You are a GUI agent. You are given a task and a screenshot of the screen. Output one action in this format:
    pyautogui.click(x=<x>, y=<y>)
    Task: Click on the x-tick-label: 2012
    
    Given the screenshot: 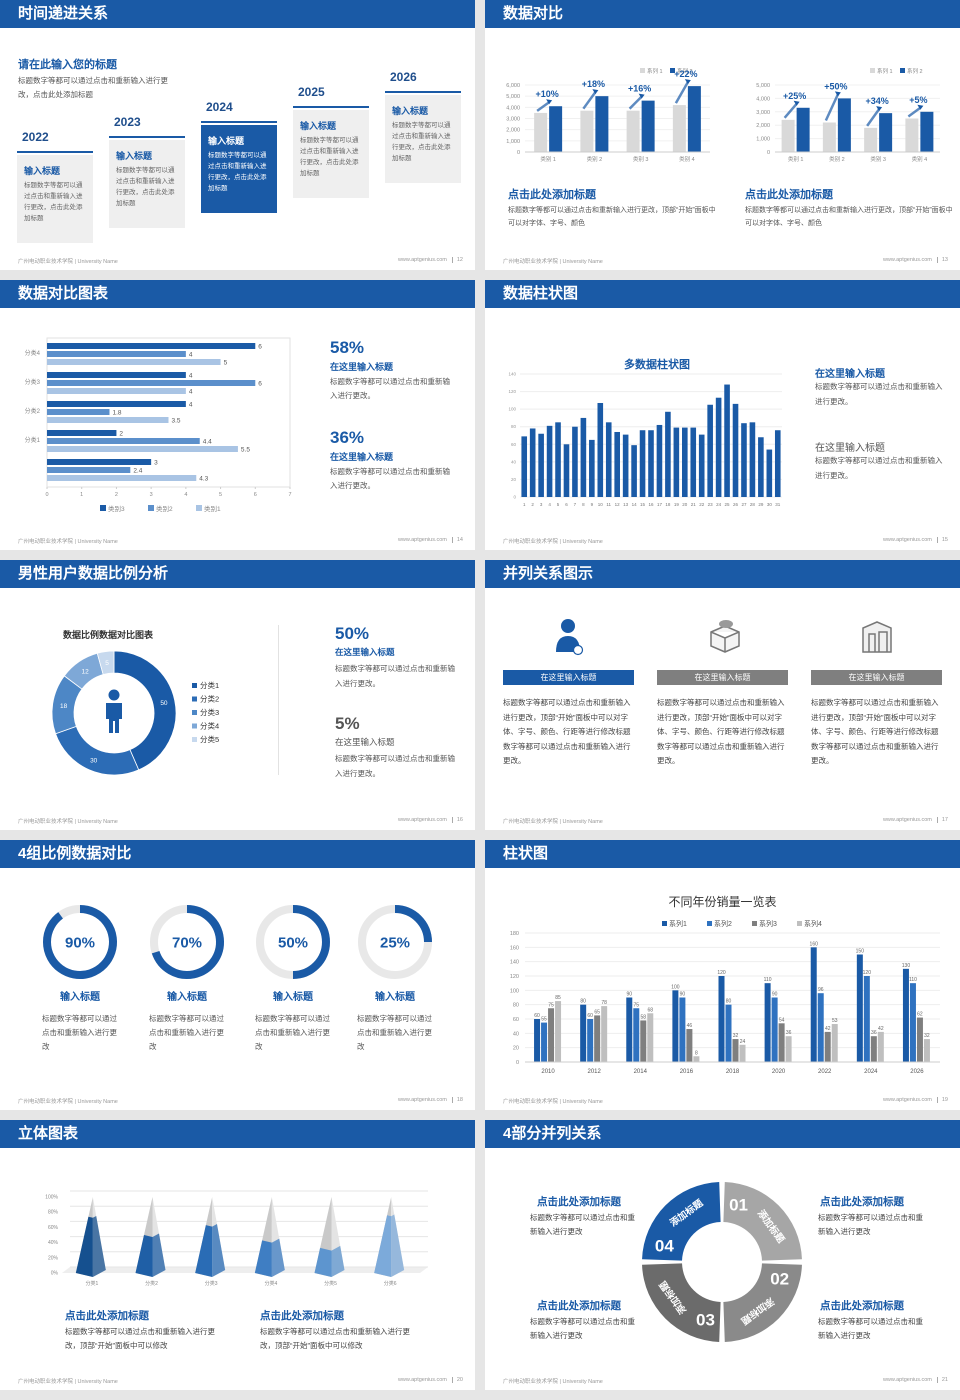 What is the action you would take?
    pyautogui.click(x=594, y=1072)
    